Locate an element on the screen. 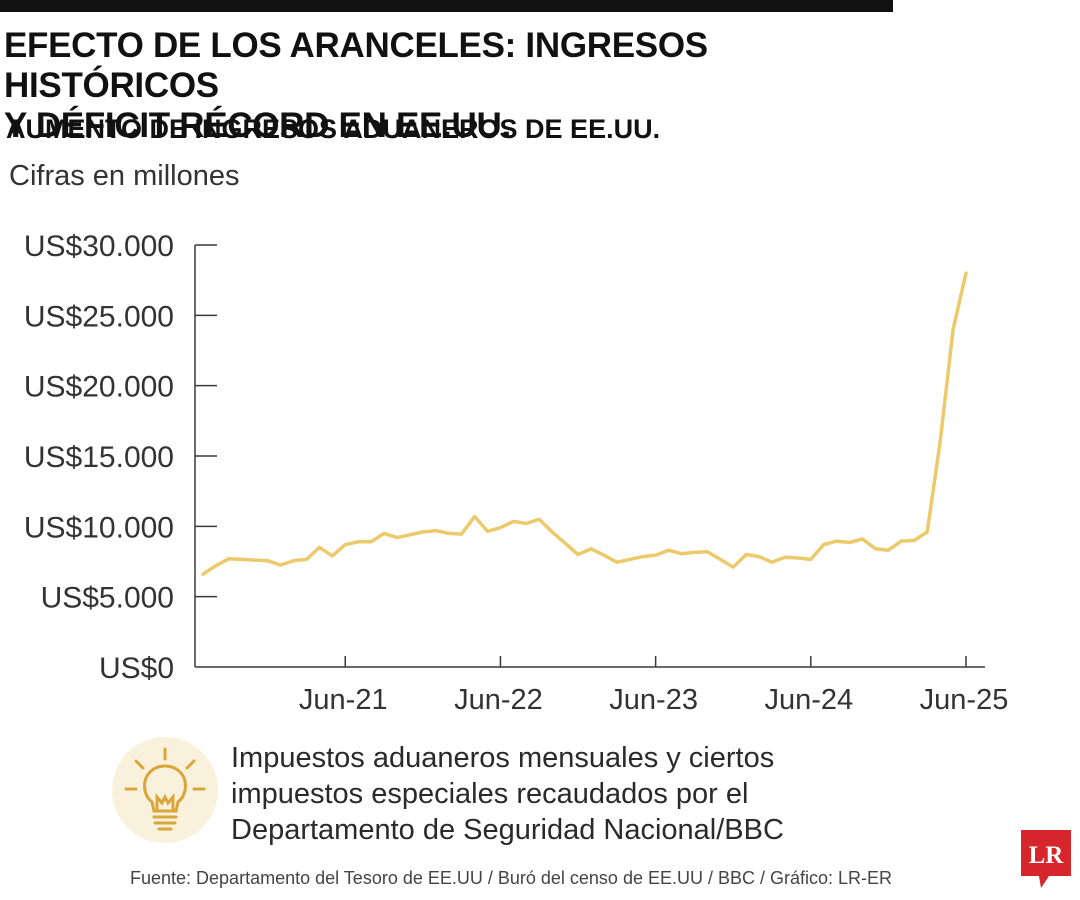 This screenshot has width=1080, height=900. x-axis: Jun-21 Jun-22 Jun-23 Jun-24 Jun-25 is located at coordinates (601, 686).